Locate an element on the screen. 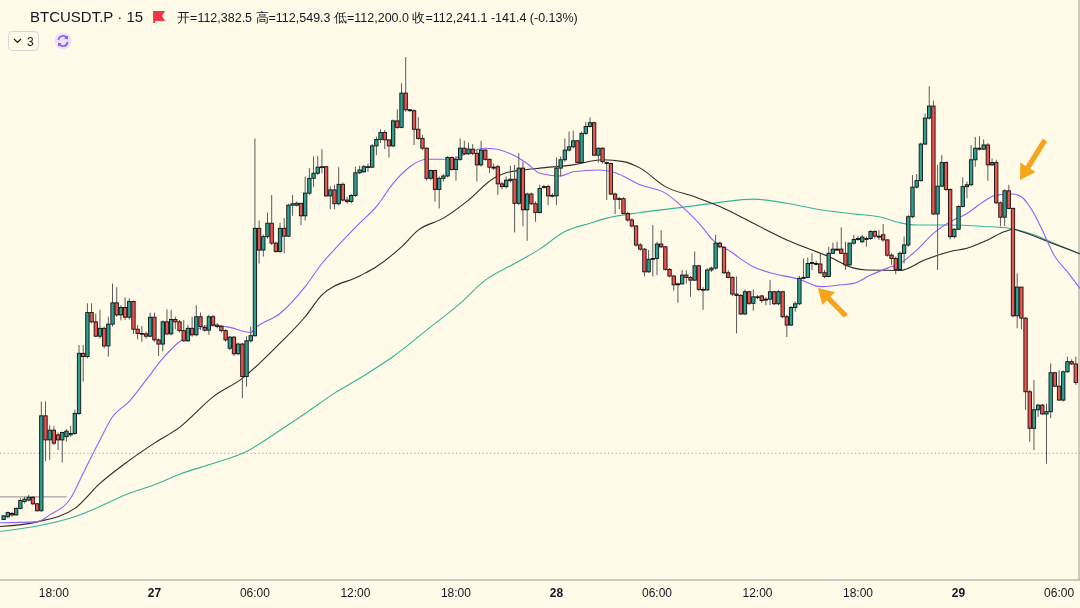 Image resolution: width=1080 pixels, height=608 pixels. x-tick-label: 29 is located at coordinates (958, 593).